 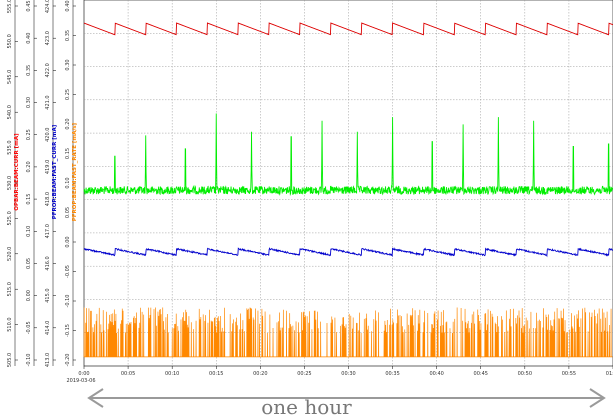 What do you see at coordinates (10, 289) in the screenshot?
I see `y-tick-label: 515.0` at bounding box center [10, 289].